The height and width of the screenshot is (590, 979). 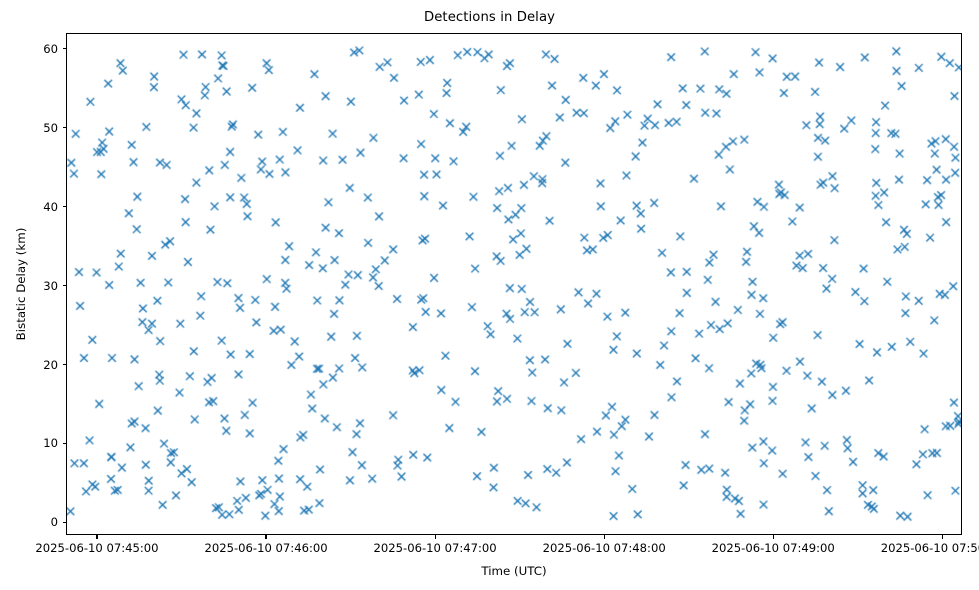 What do you see at coordinates (54, 522) in the screenshot?
I see `y-tick-label: 0` at bounding box center [54, 522].